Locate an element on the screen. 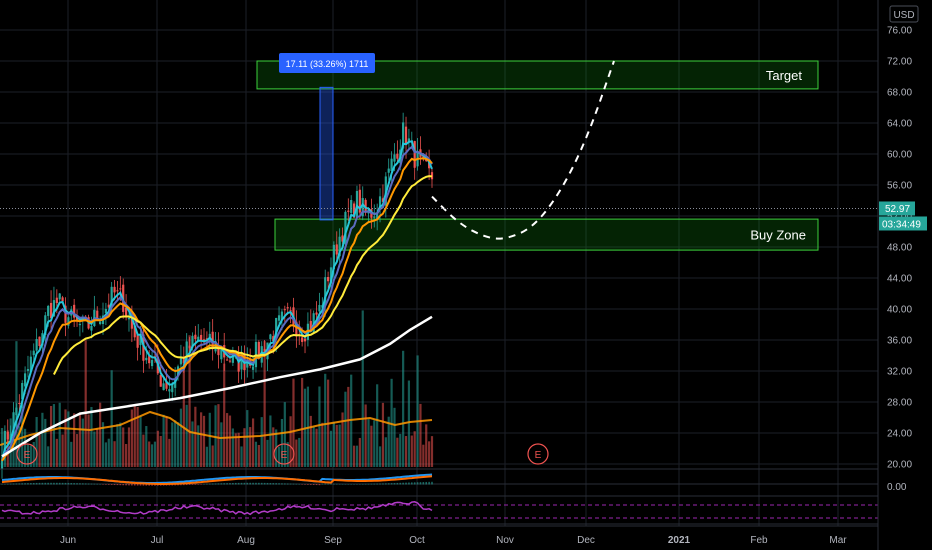  rsi-line is located at coordinates (217, 508).